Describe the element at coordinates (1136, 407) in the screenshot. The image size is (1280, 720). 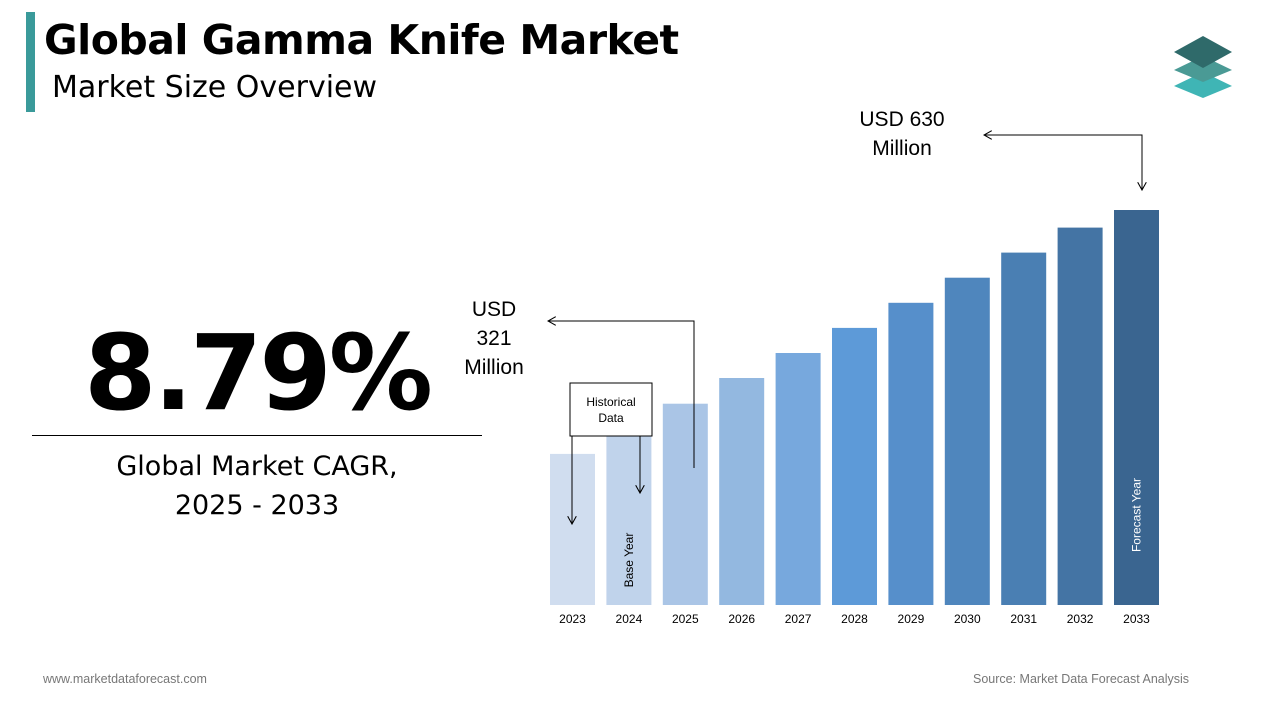
I see `bar-2033` at that location.